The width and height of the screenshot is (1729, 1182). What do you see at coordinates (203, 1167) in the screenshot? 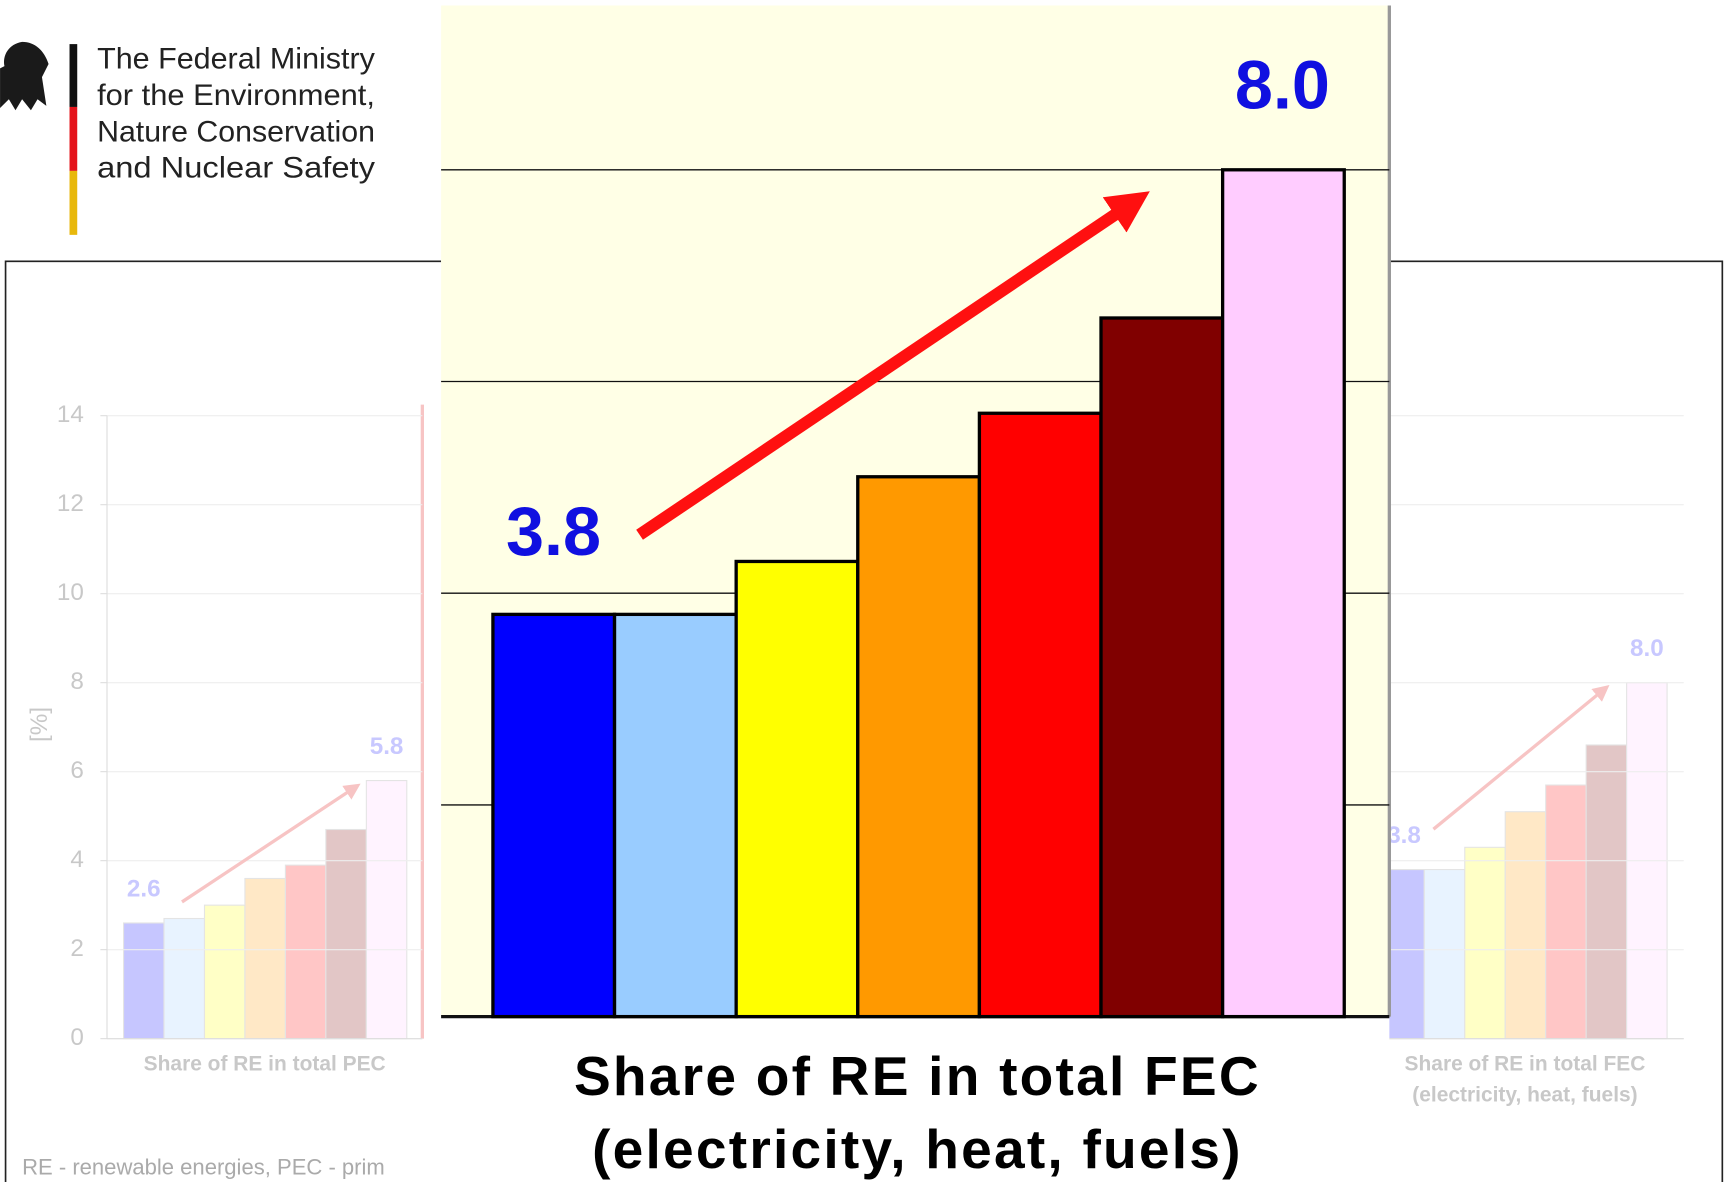
I see `footnote: RE - renewable energies, PEC - prim` at bounding box center [203, 1167].